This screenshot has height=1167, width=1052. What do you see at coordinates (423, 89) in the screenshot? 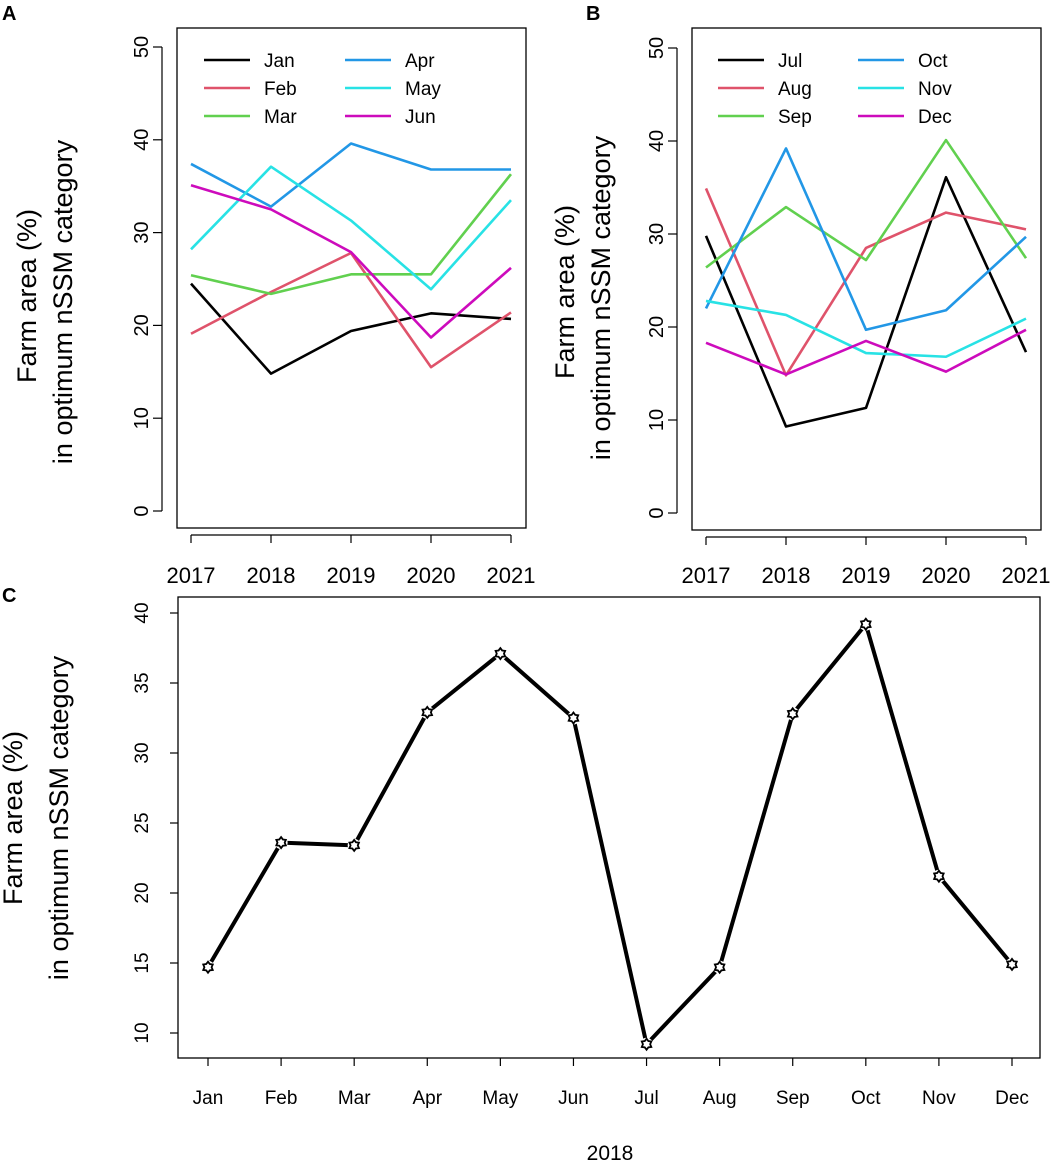
I see `panel-a-legend-label-may: May` at bounding box center [423, 89].